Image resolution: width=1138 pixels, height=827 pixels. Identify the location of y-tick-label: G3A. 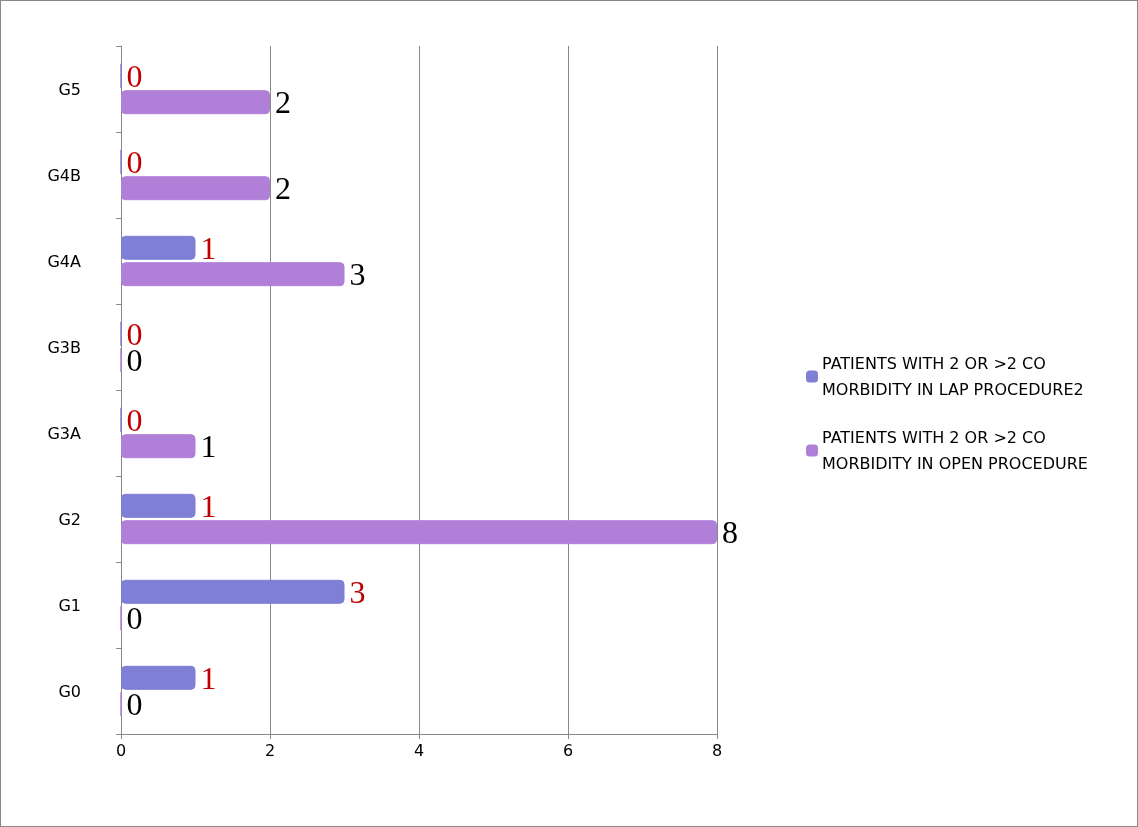
(64, 433).